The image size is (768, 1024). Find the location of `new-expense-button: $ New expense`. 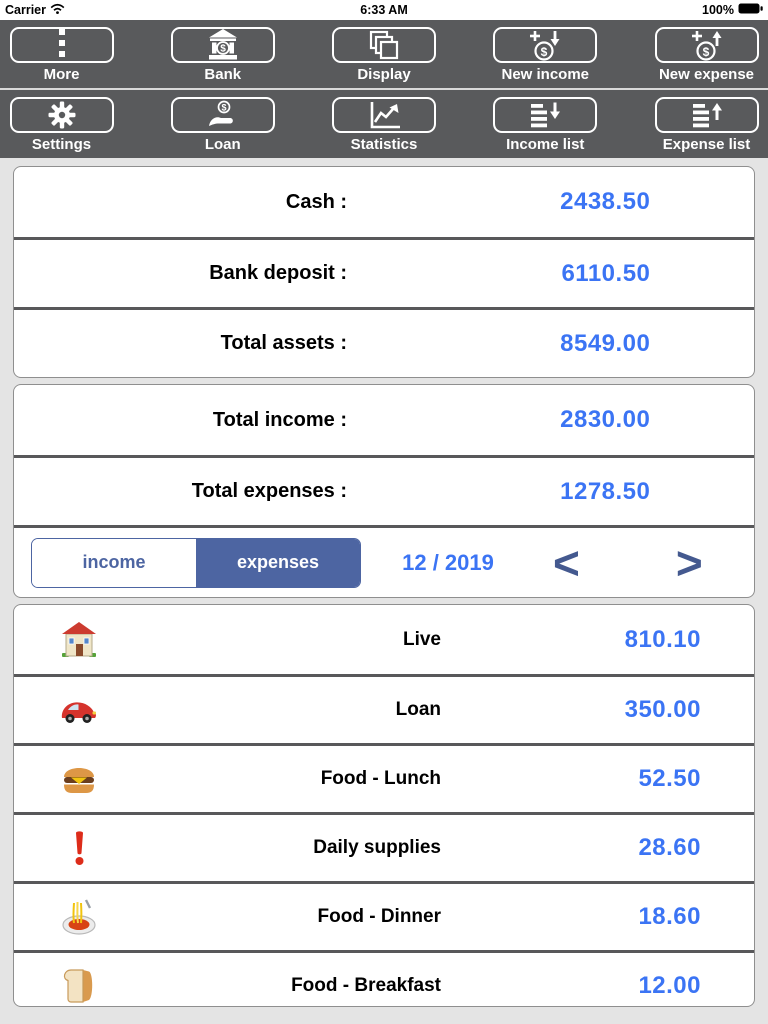

new-expense-button: $ New expense is located at coordinates (706, 55).